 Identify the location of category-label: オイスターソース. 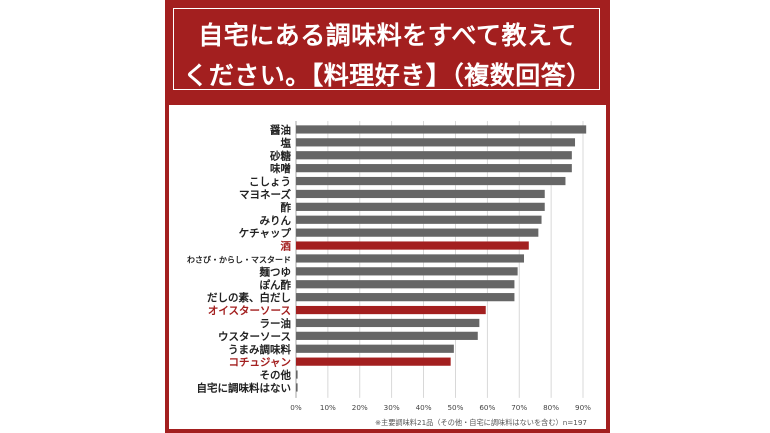
(249, 311).